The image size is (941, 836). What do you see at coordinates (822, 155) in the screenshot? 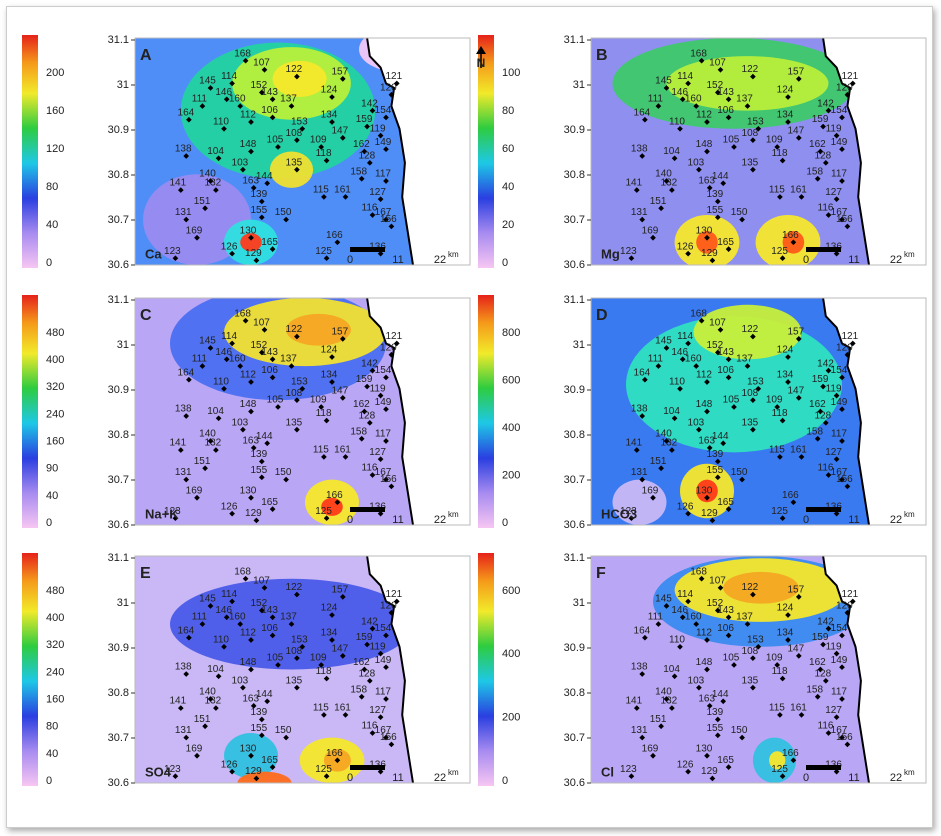
I see `station-label: 128` at bounding box center [822, 155].